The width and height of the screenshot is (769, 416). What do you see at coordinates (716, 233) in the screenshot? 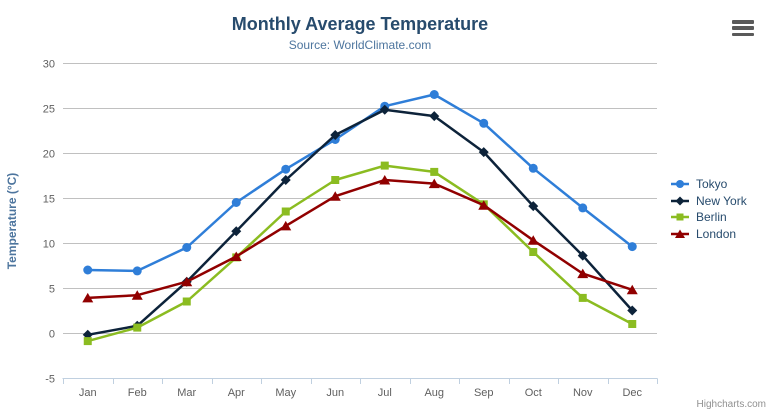
I see `legend-item-label: London` at bounding box center [716, 233].